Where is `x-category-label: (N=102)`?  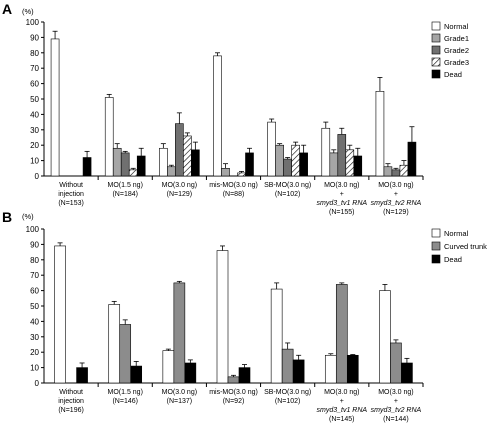 x-category-label: (N=102) is located at coordinates (287, 194).